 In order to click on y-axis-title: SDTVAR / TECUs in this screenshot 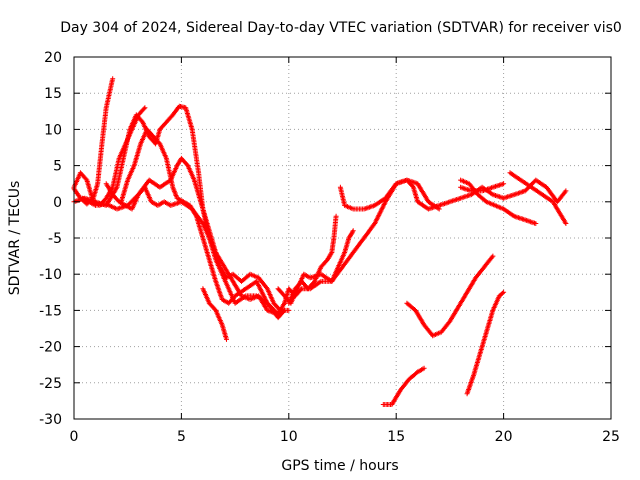, I will do `click(15, 238)`.